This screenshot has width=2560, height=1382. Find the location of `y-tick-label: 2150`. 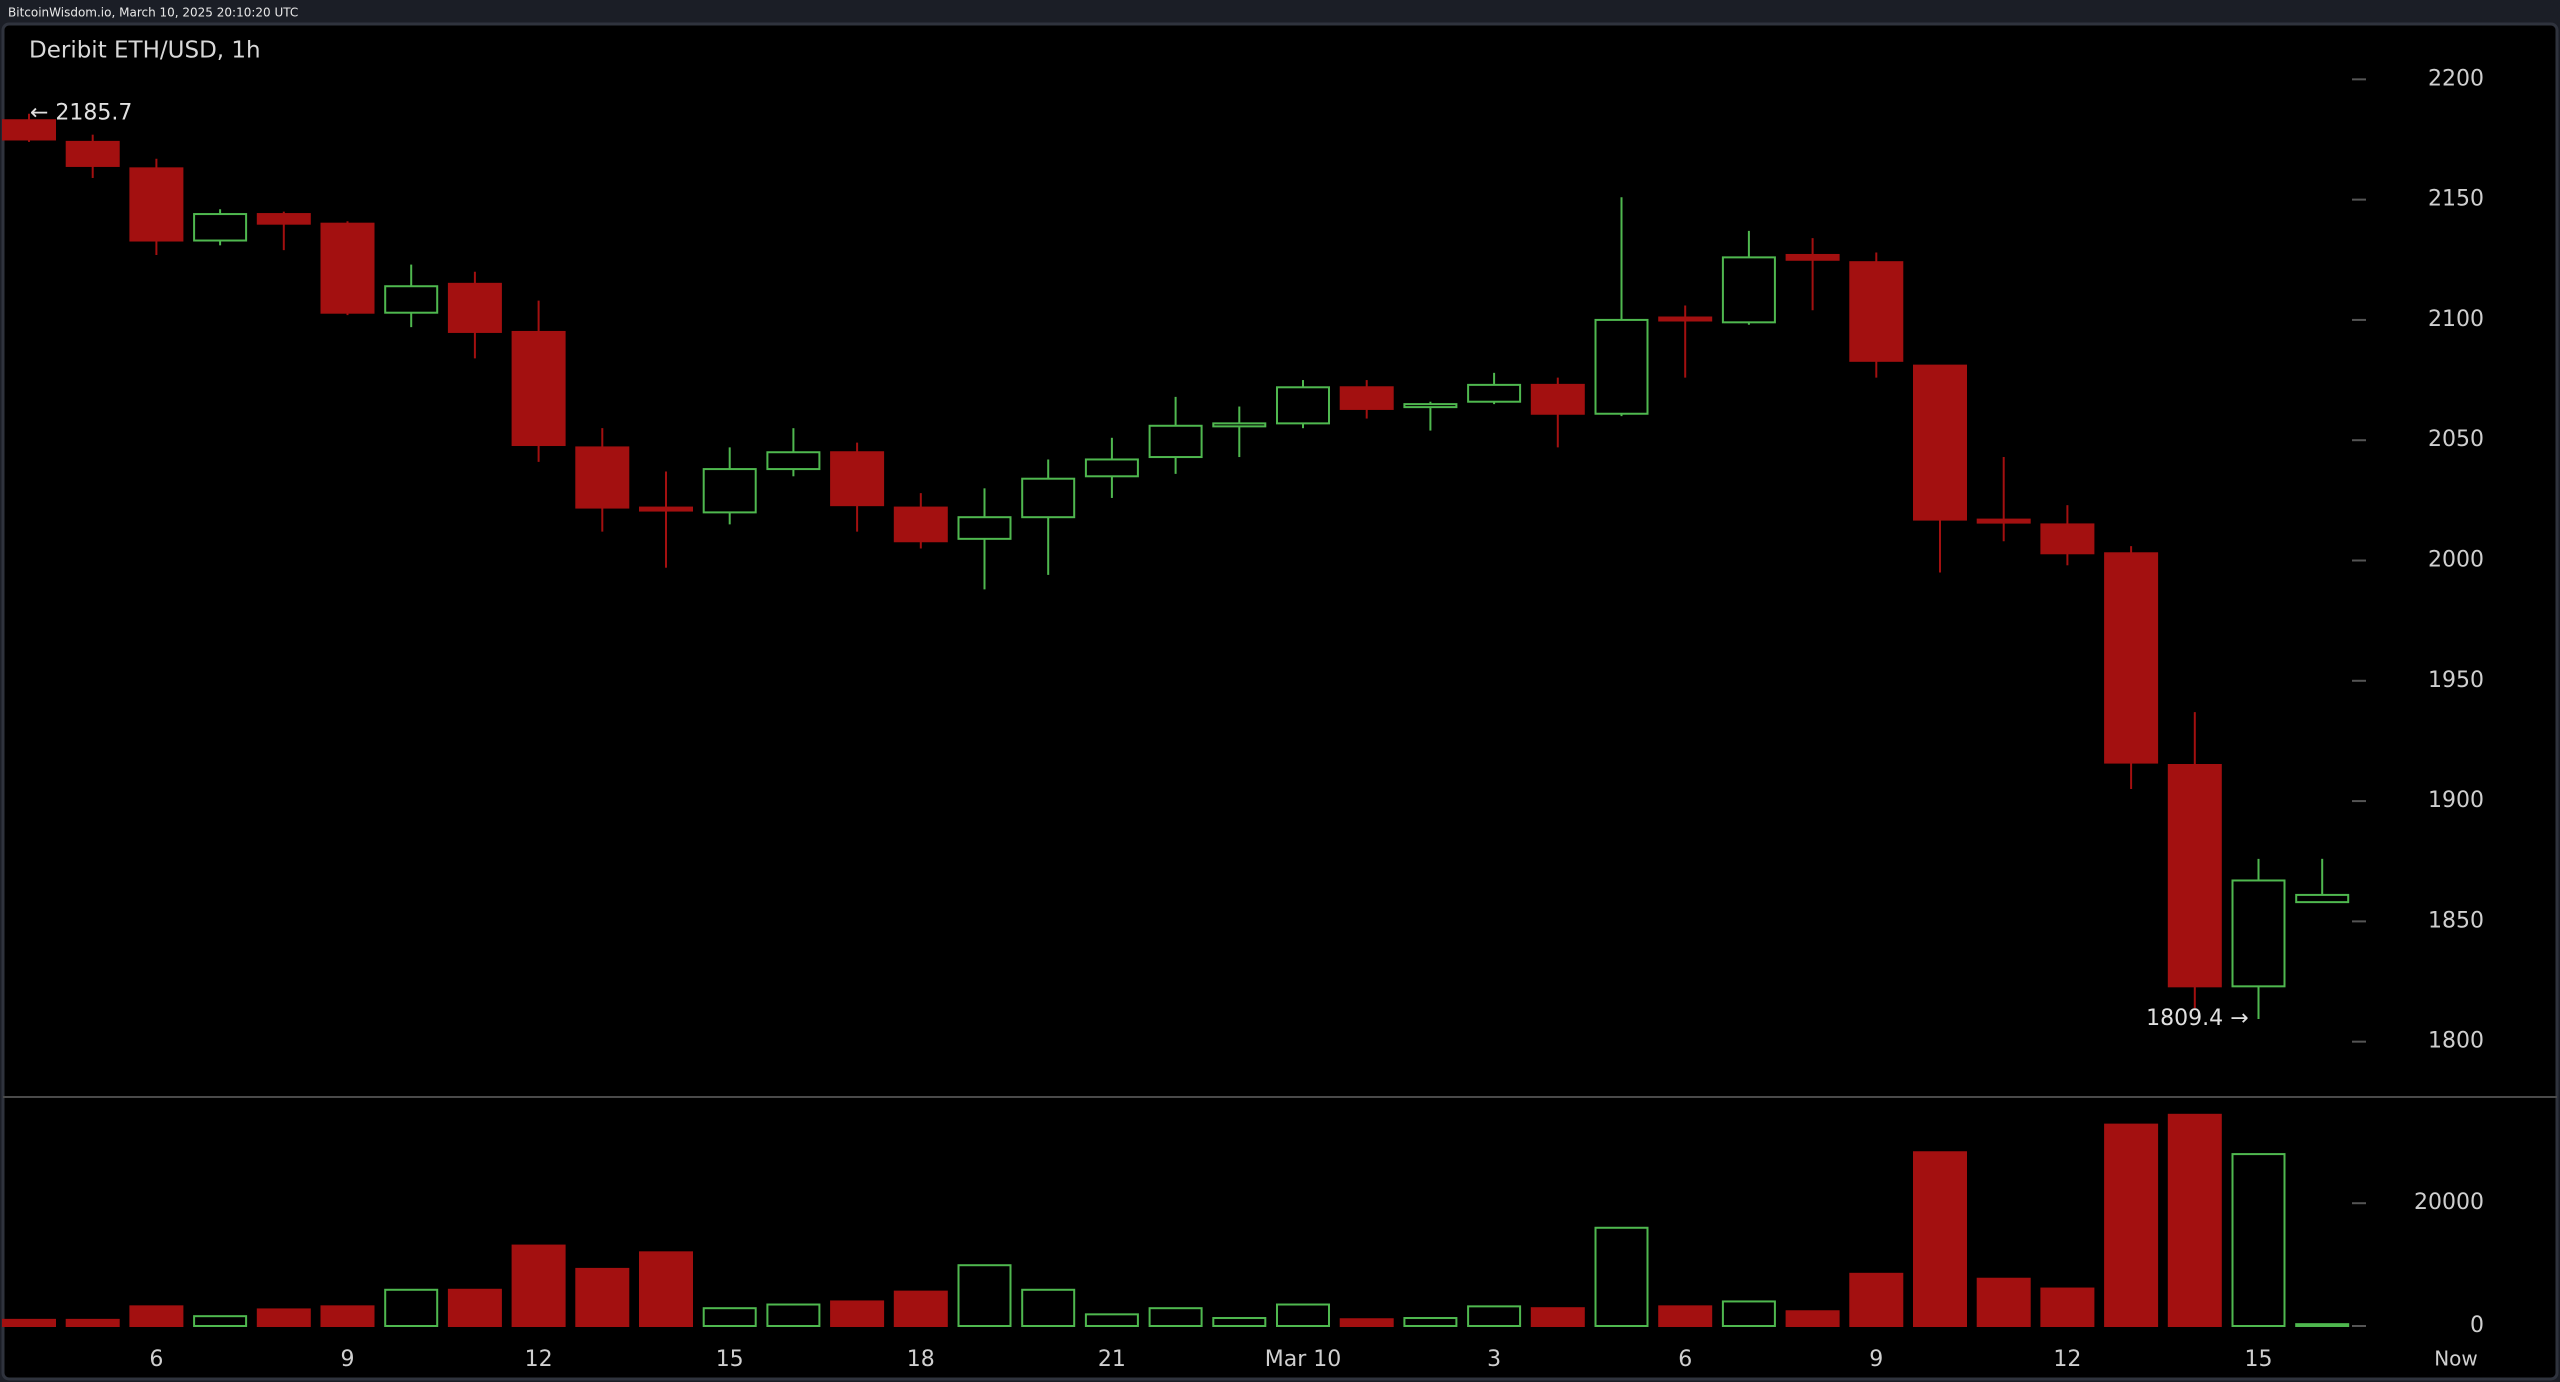

y-tick-label: 2150 is located at coordinates (2456, 199).